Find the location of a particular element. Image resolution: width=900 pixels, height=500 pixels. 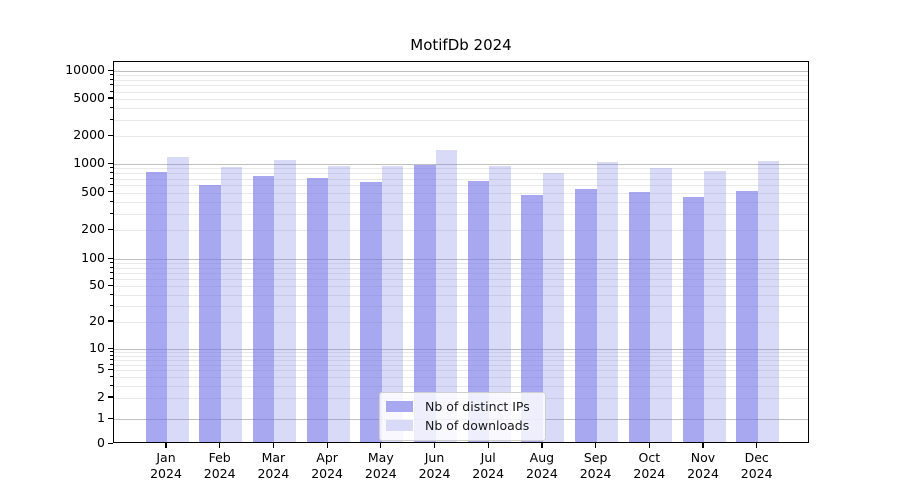

y-tick-label: 50 is located at coordinates (97, 285).